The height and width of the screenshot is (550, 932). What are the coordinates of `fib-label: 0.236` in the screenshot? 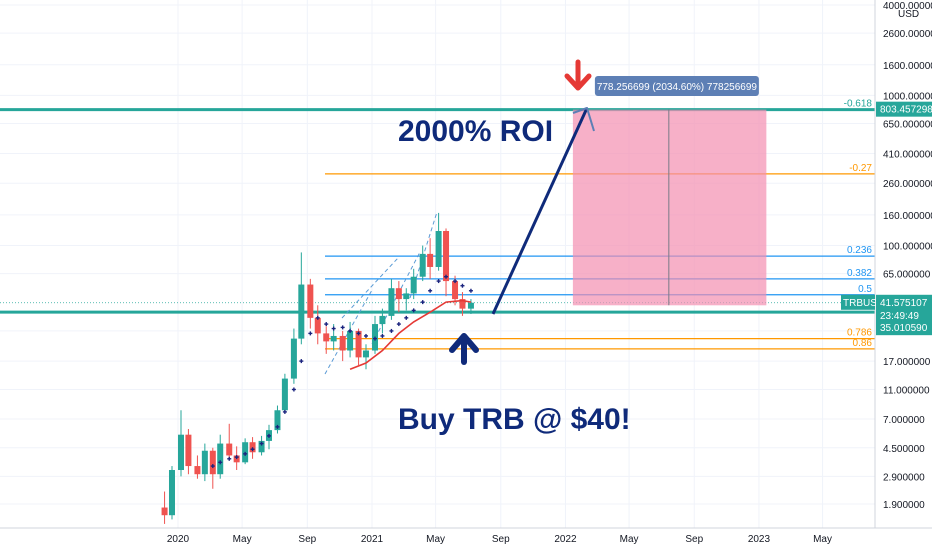 It's located at (859, 250).